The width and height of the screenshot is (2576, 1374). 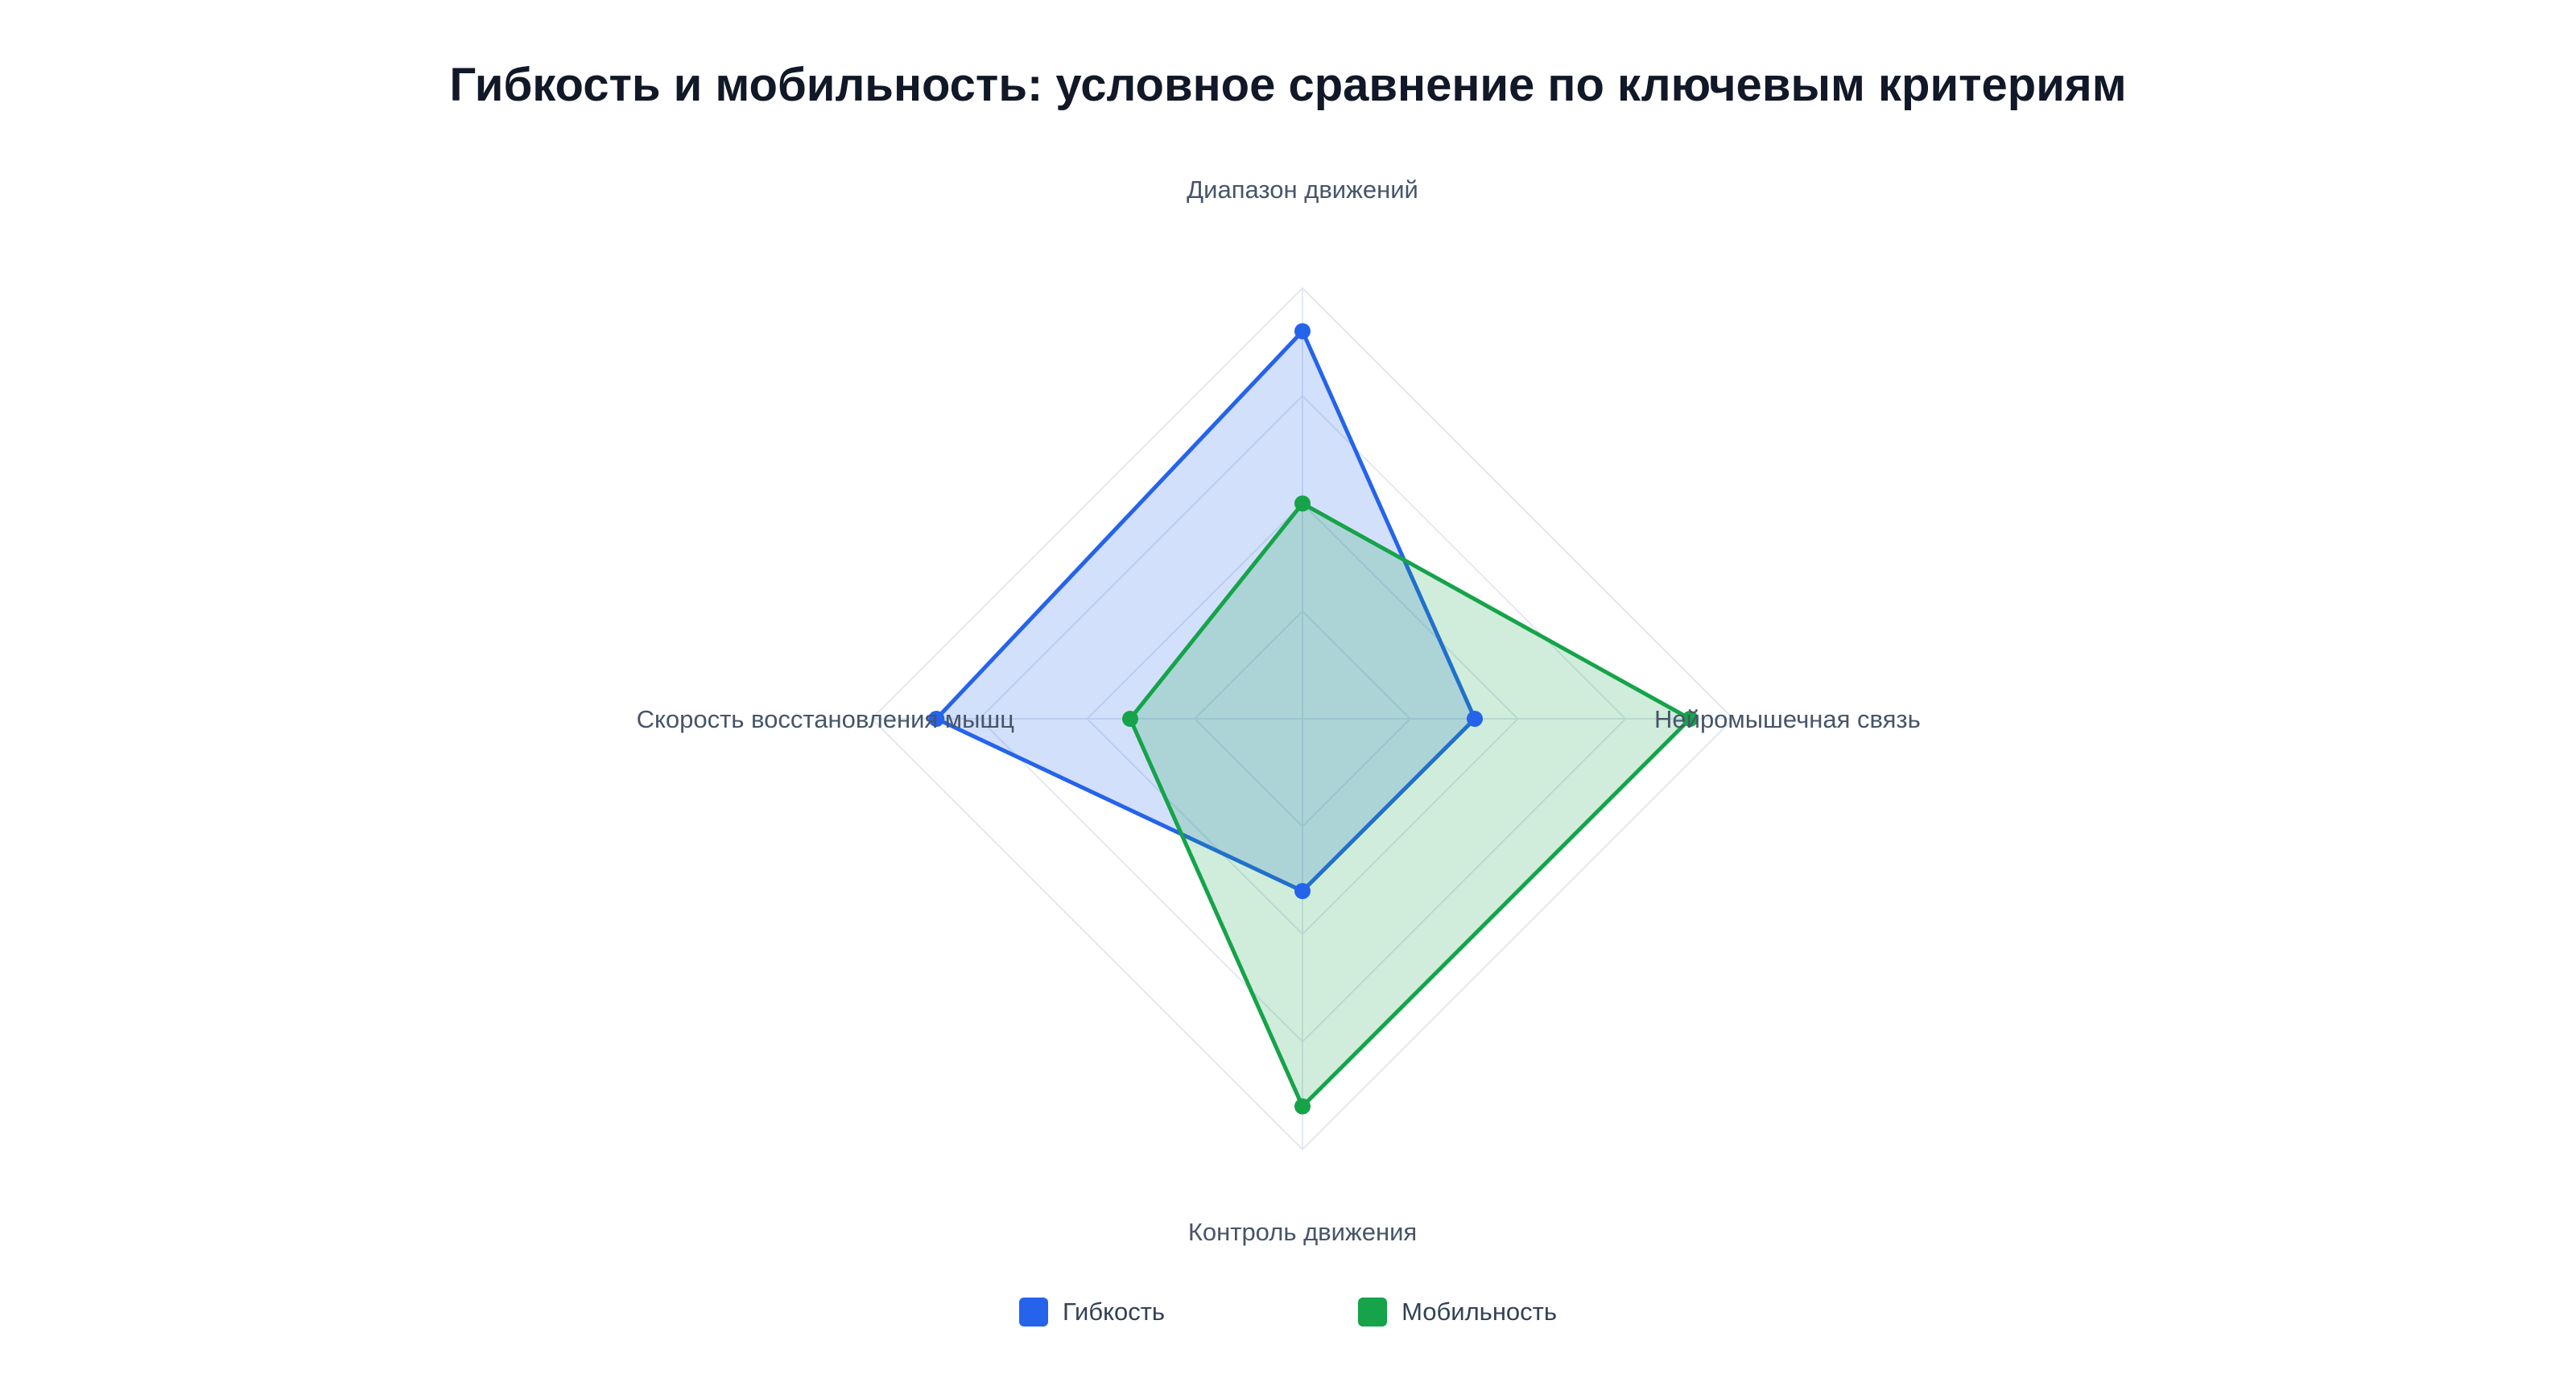 I want to click on legend-item-flexibility: Гибкость, so click(x=1092, y=1312).